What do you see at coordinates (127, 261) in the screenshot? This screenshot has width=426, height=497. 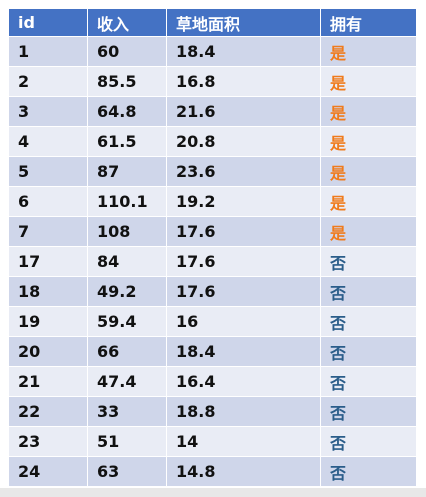 I see `cell-income: 84` at bounding box center [127, 261].